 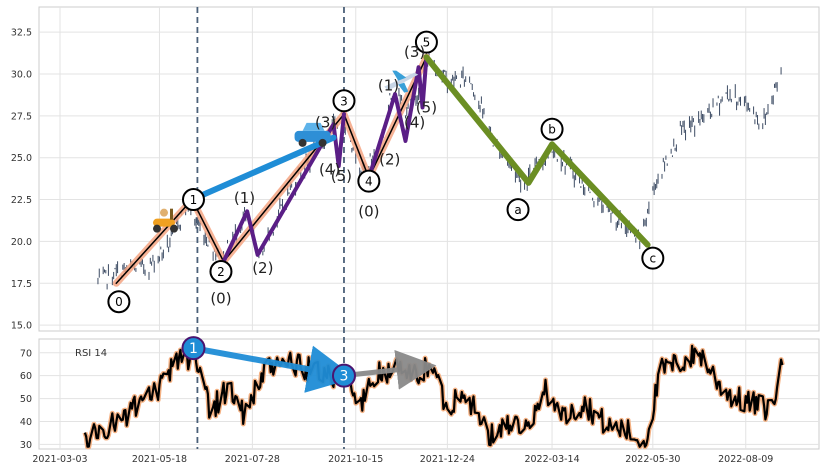 I want to click on price-ytick-label: 25.0, so click(x=21, y=158).